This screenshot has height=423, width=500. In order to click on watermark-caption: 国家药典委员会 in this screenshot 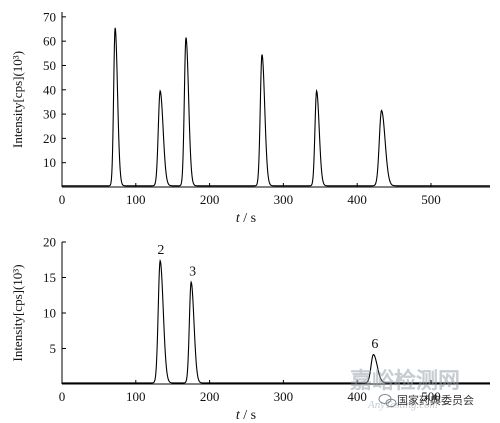, I will do `click(435, 400)`.